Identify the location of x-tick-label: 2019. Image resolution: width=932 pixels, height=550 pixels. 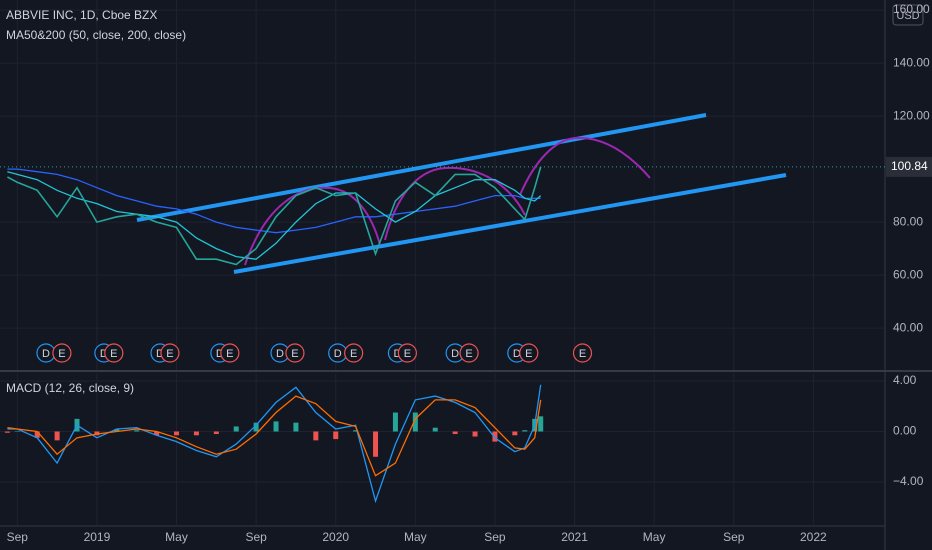
(97, 537).